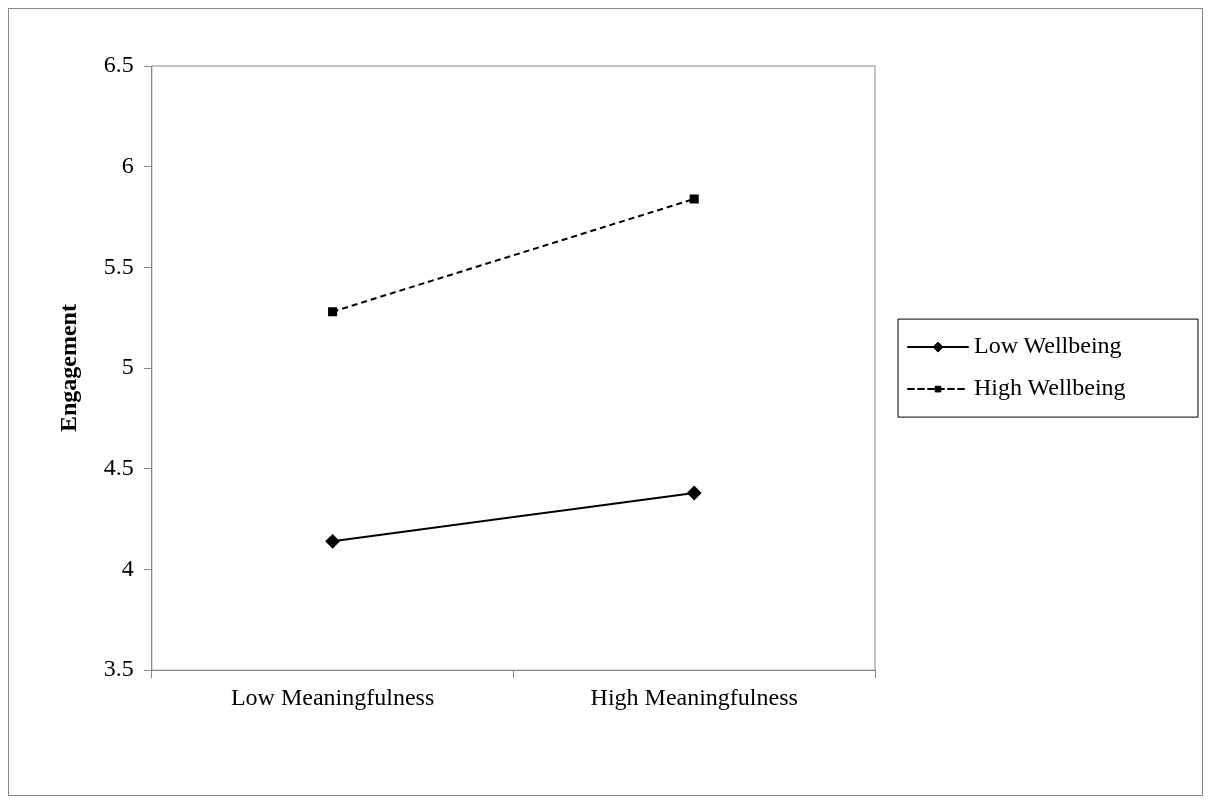 This screenshot has height=804, width=1211. I want to click on y-tick-label: 6.5, so click(118, 64).